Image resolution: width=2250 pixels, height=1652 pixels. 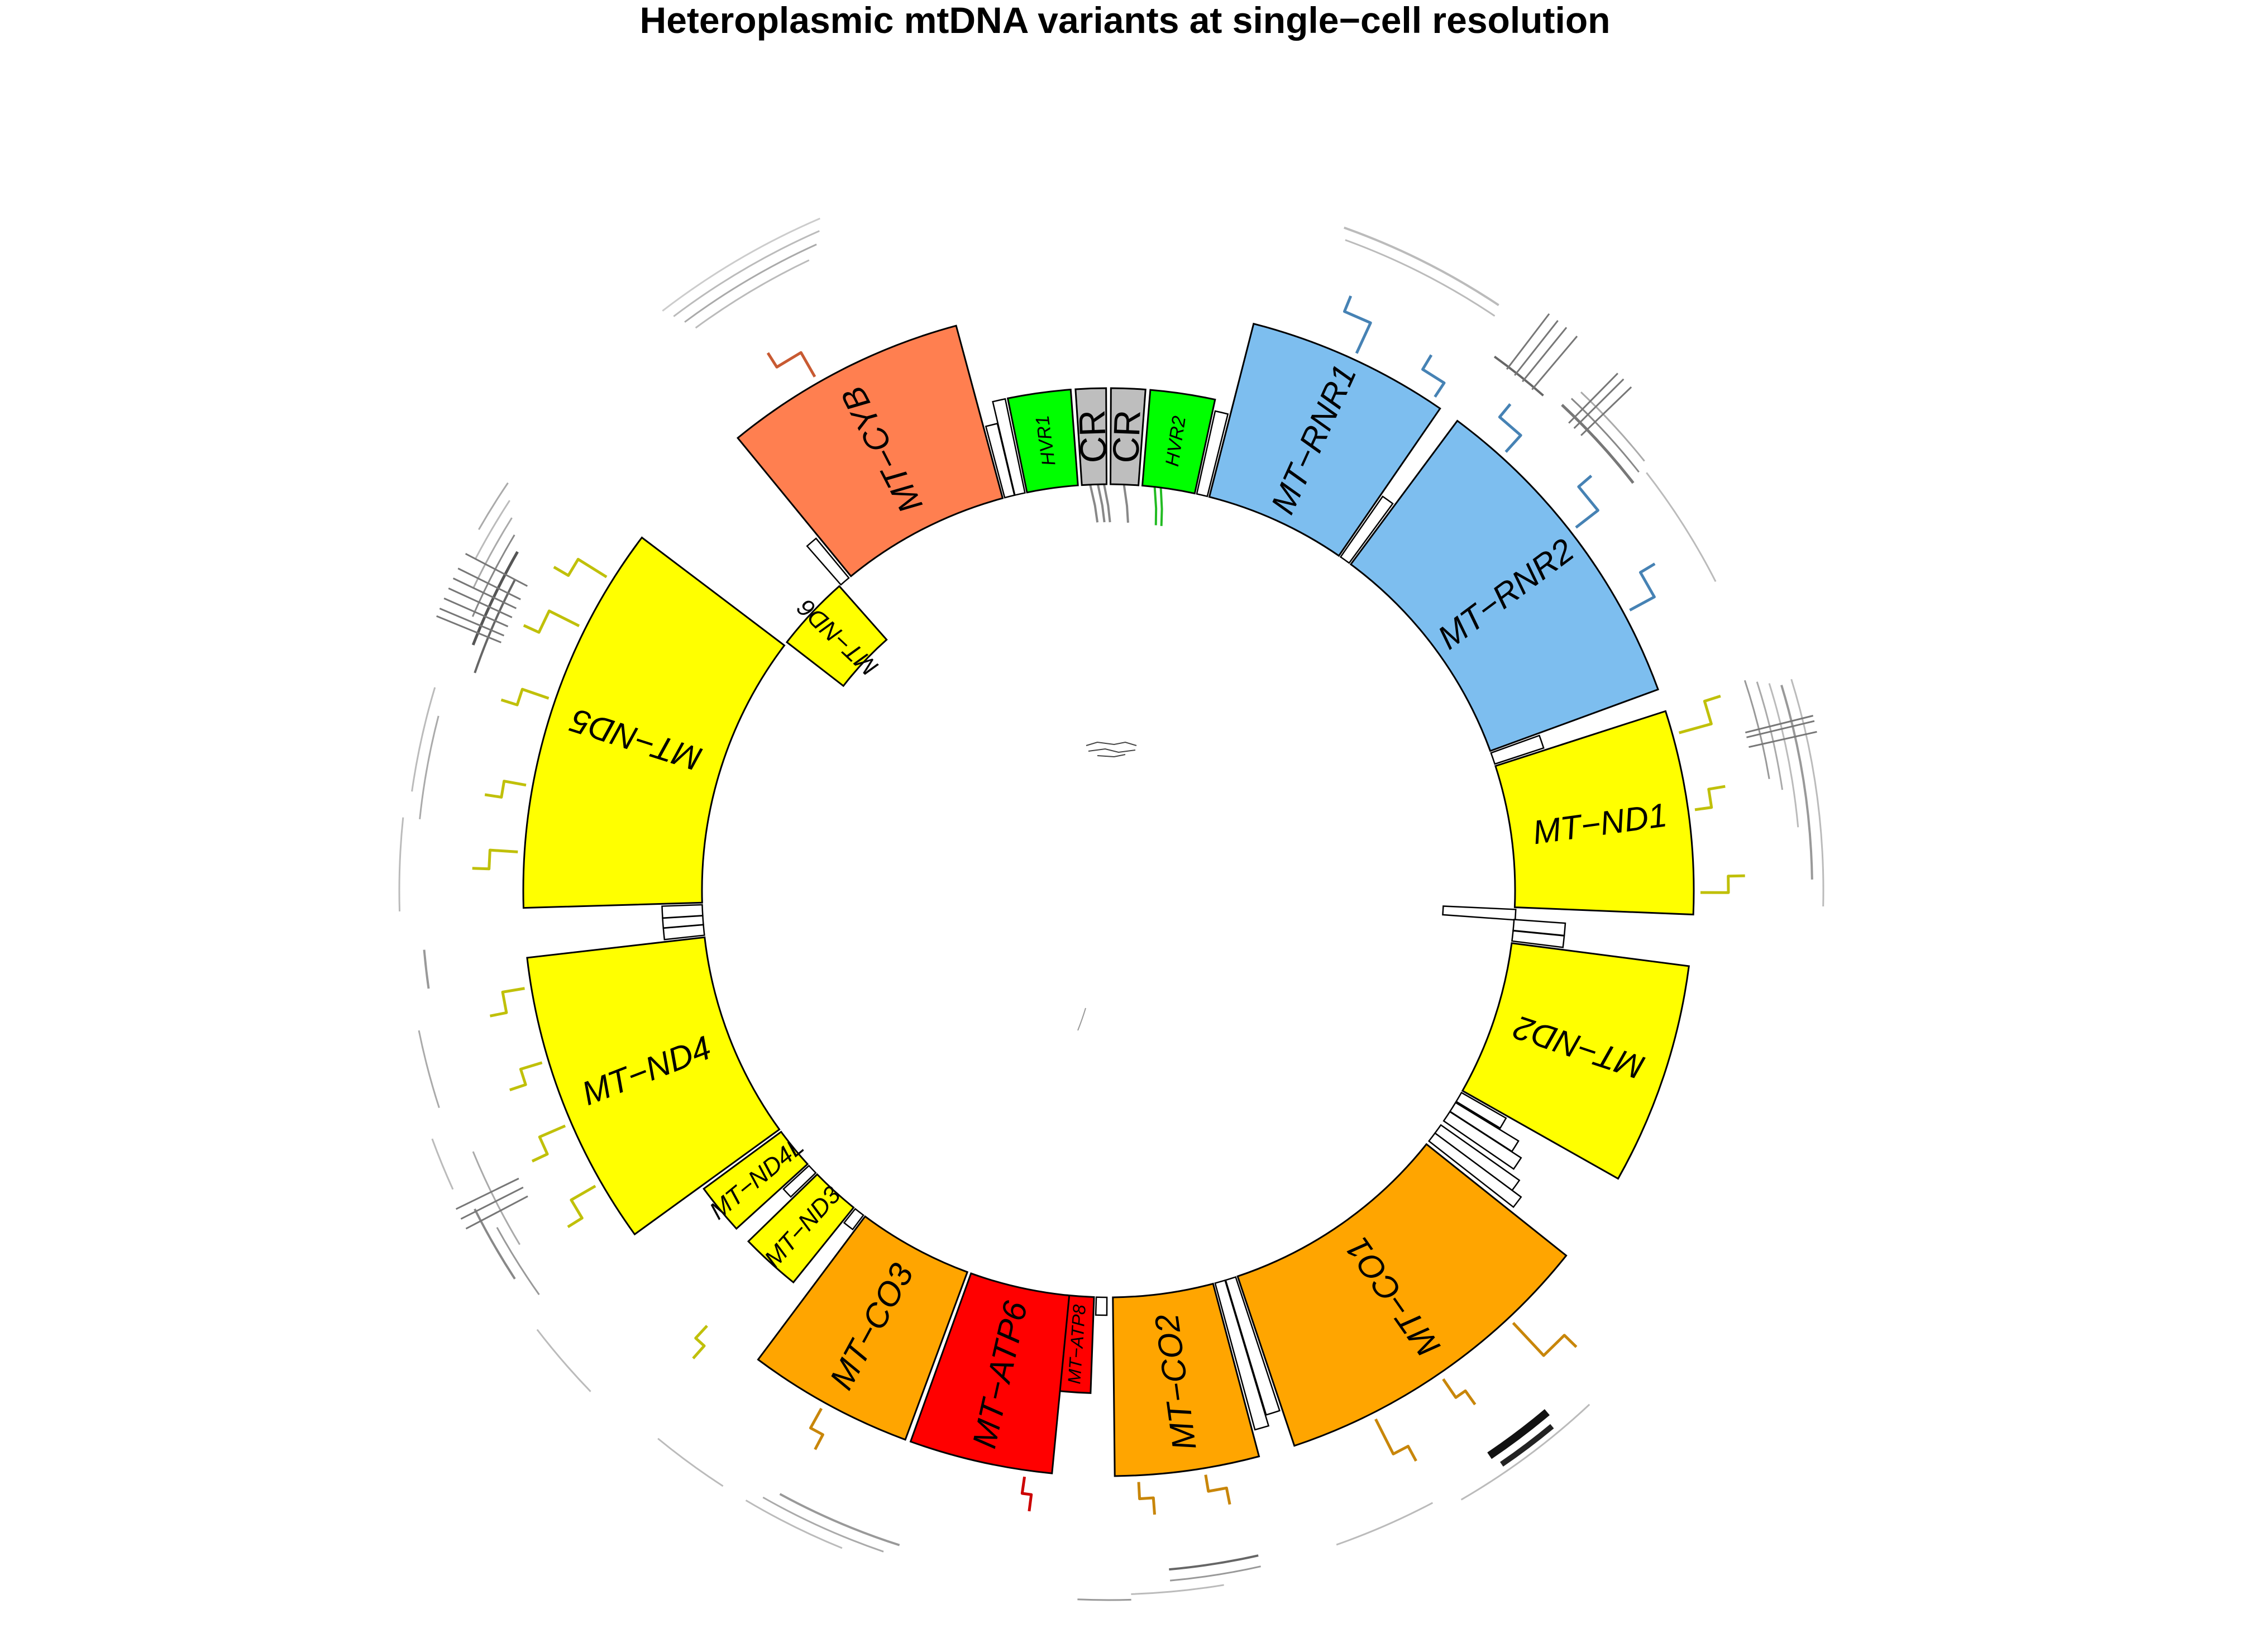 I want to click on segment-mt-nd3, so click(x=801, y=1228).